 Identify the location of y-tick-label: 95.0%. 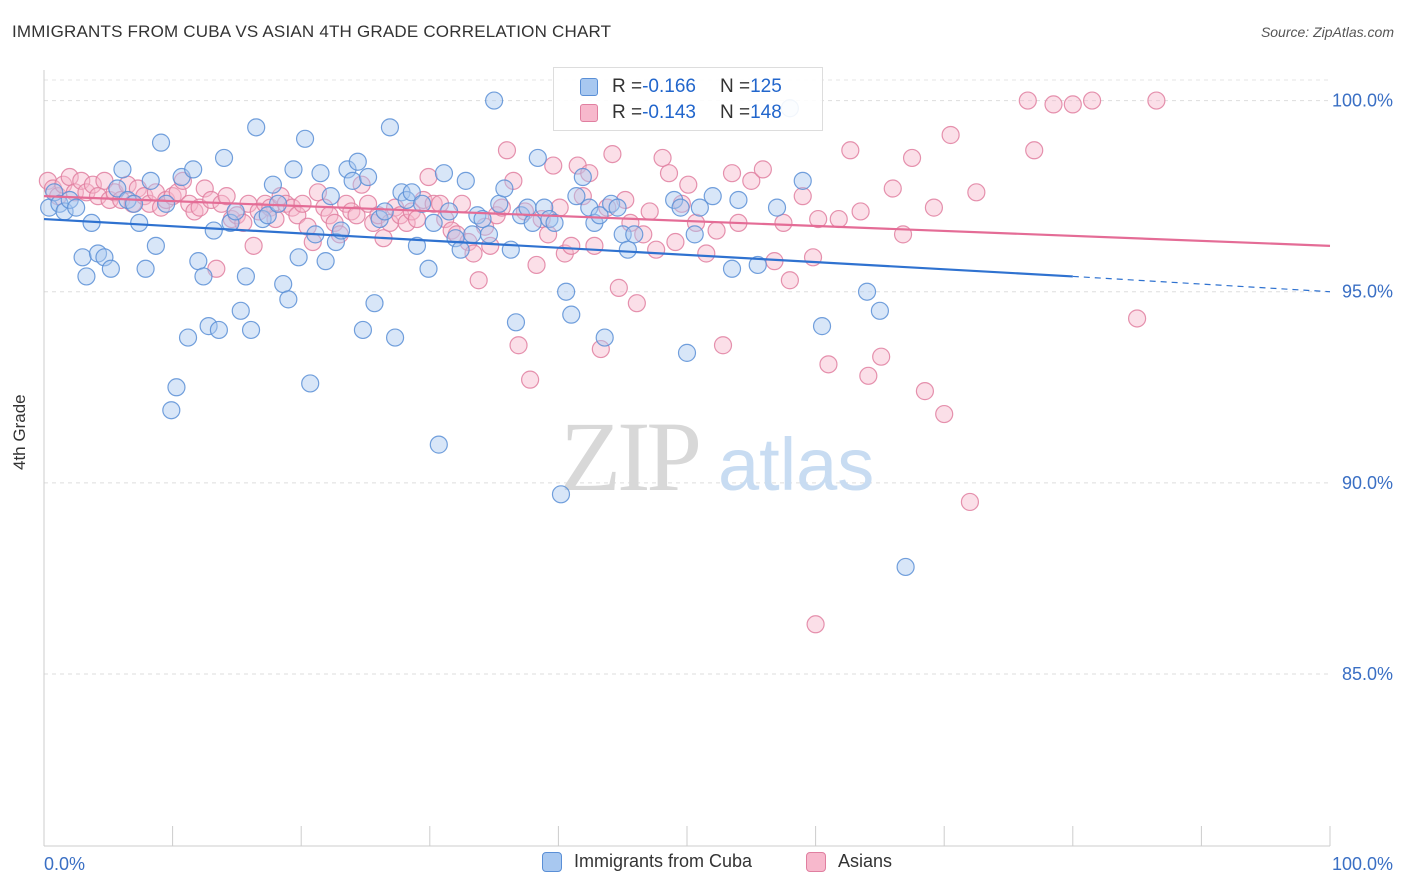
(1367, 292).